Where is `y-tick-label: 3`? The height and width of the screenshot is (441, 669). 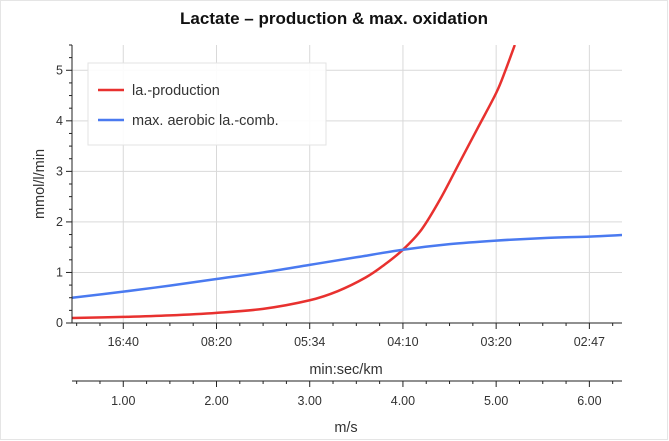
y-tick-label: 3 is located at coordinates (59, 171).